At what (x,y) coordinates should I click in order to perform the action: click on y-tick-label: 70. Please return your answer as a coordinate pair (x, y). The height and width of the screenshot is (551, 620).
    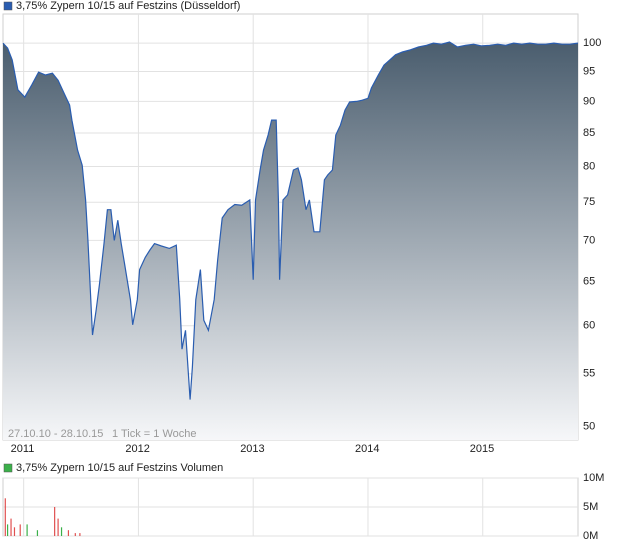
    Looking at the image, I should click on (589, 240).